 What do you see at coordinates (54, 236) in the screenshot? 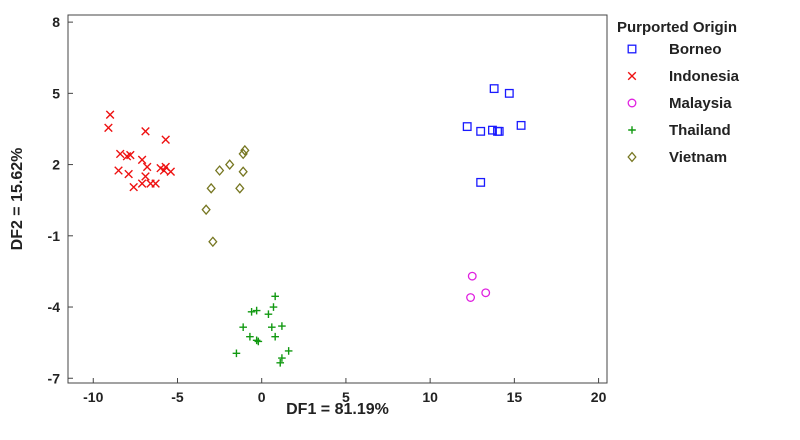
I see `y-tick-label: -1` at bounding box center [54, 236].